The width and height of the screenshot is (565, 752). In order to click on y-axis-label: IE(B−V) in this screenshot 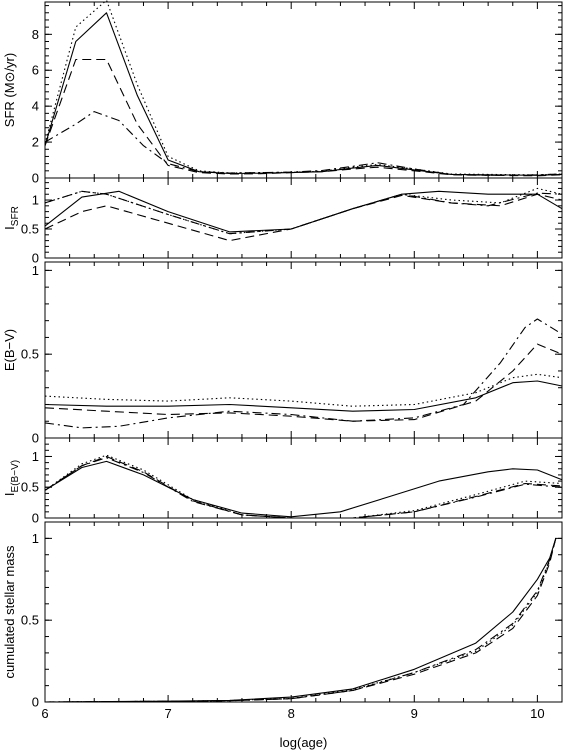, I will do `click(11, 478)`.